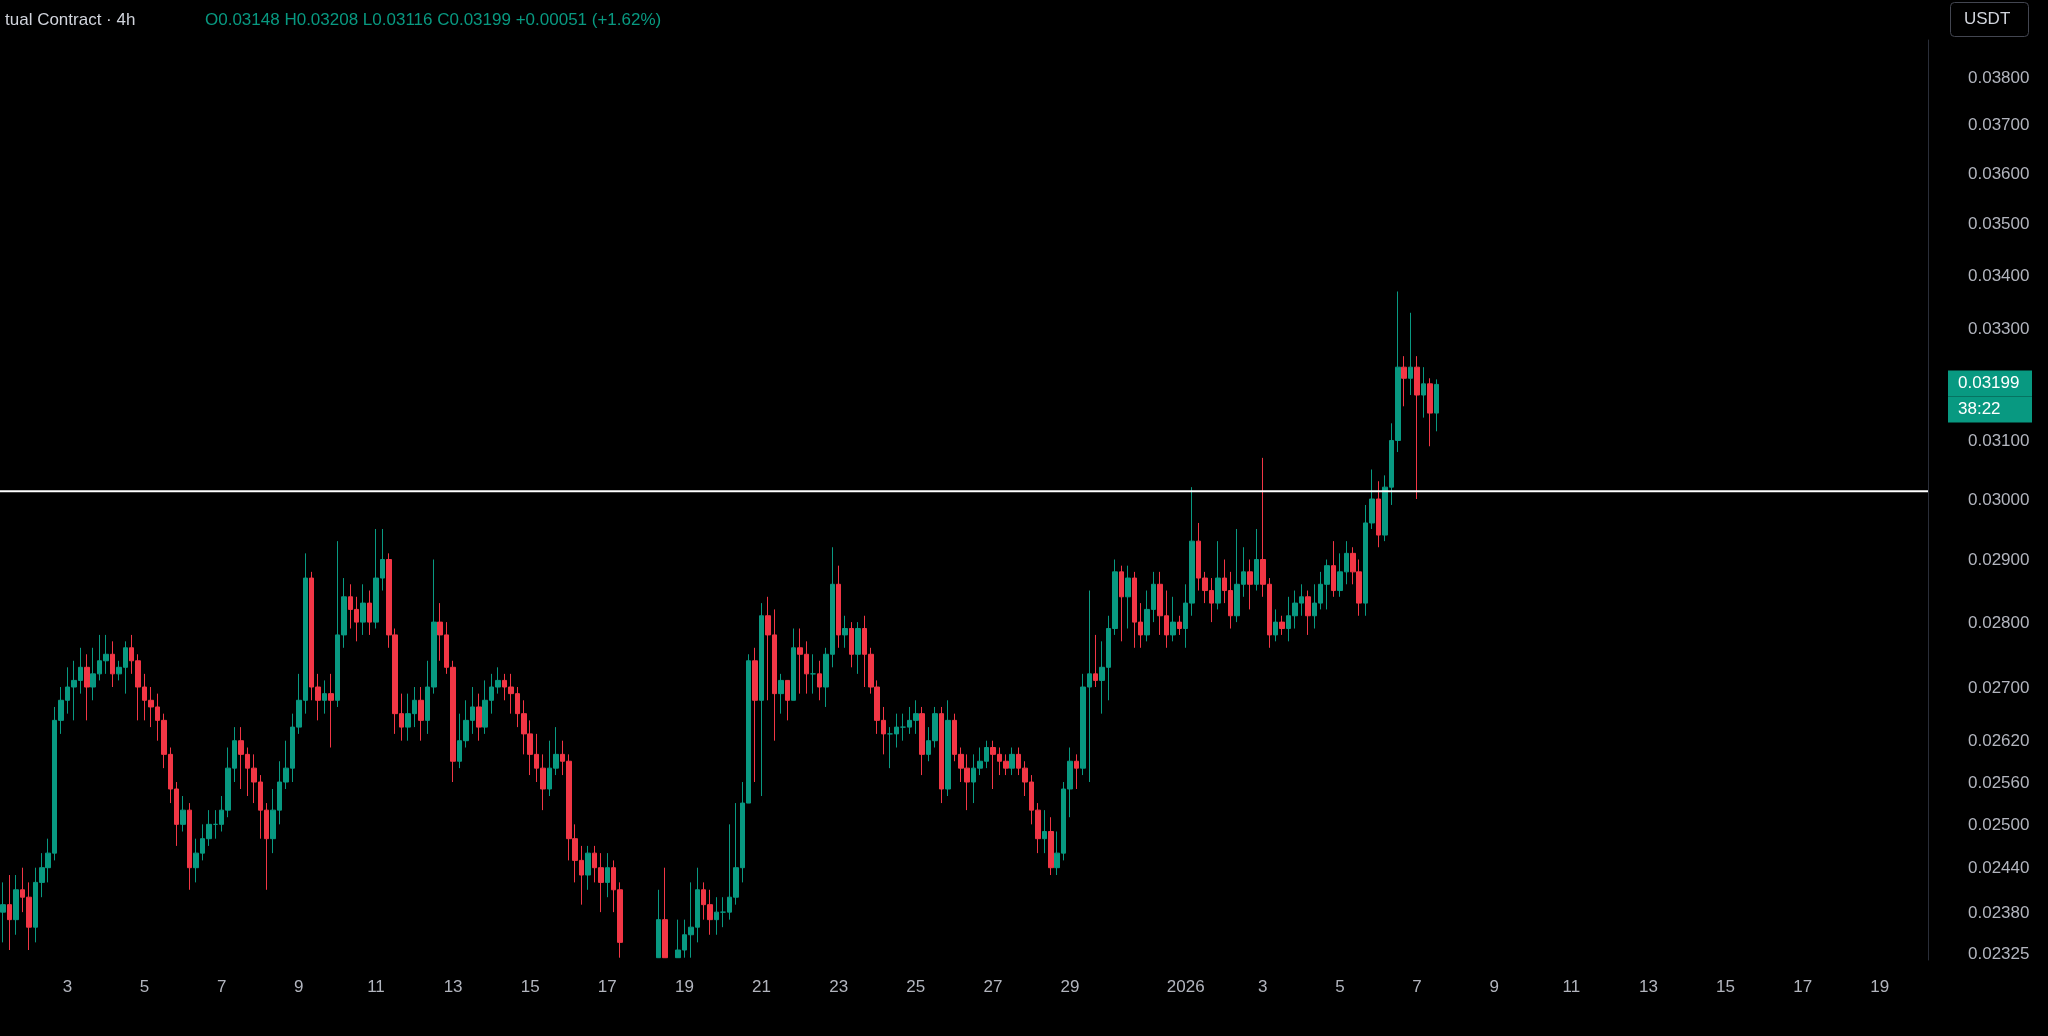 Image resolution: width=2048 pixels, height=1036 pixels. I want to click on x-tick-label: 29, so click(1070, 986).